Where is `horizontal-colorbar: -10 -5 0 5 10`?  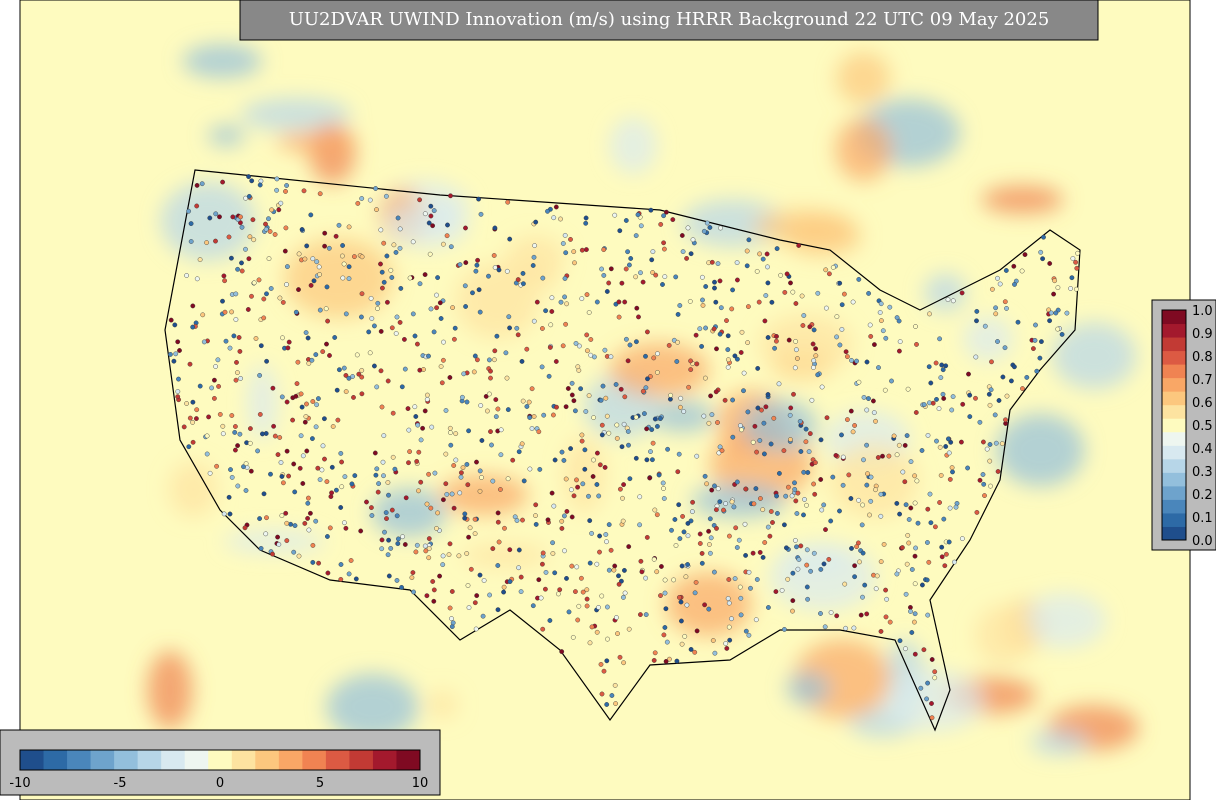 horizontal-colorbar: -10 -5 0 5 10 is located at coordinates (218, 770).